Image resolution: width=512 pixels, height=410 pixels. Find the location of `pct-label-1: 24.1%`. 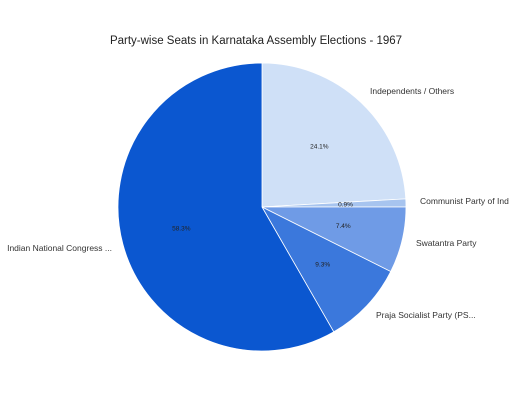

pct-label-1: 24.1% is located at coordinates (319, 146).